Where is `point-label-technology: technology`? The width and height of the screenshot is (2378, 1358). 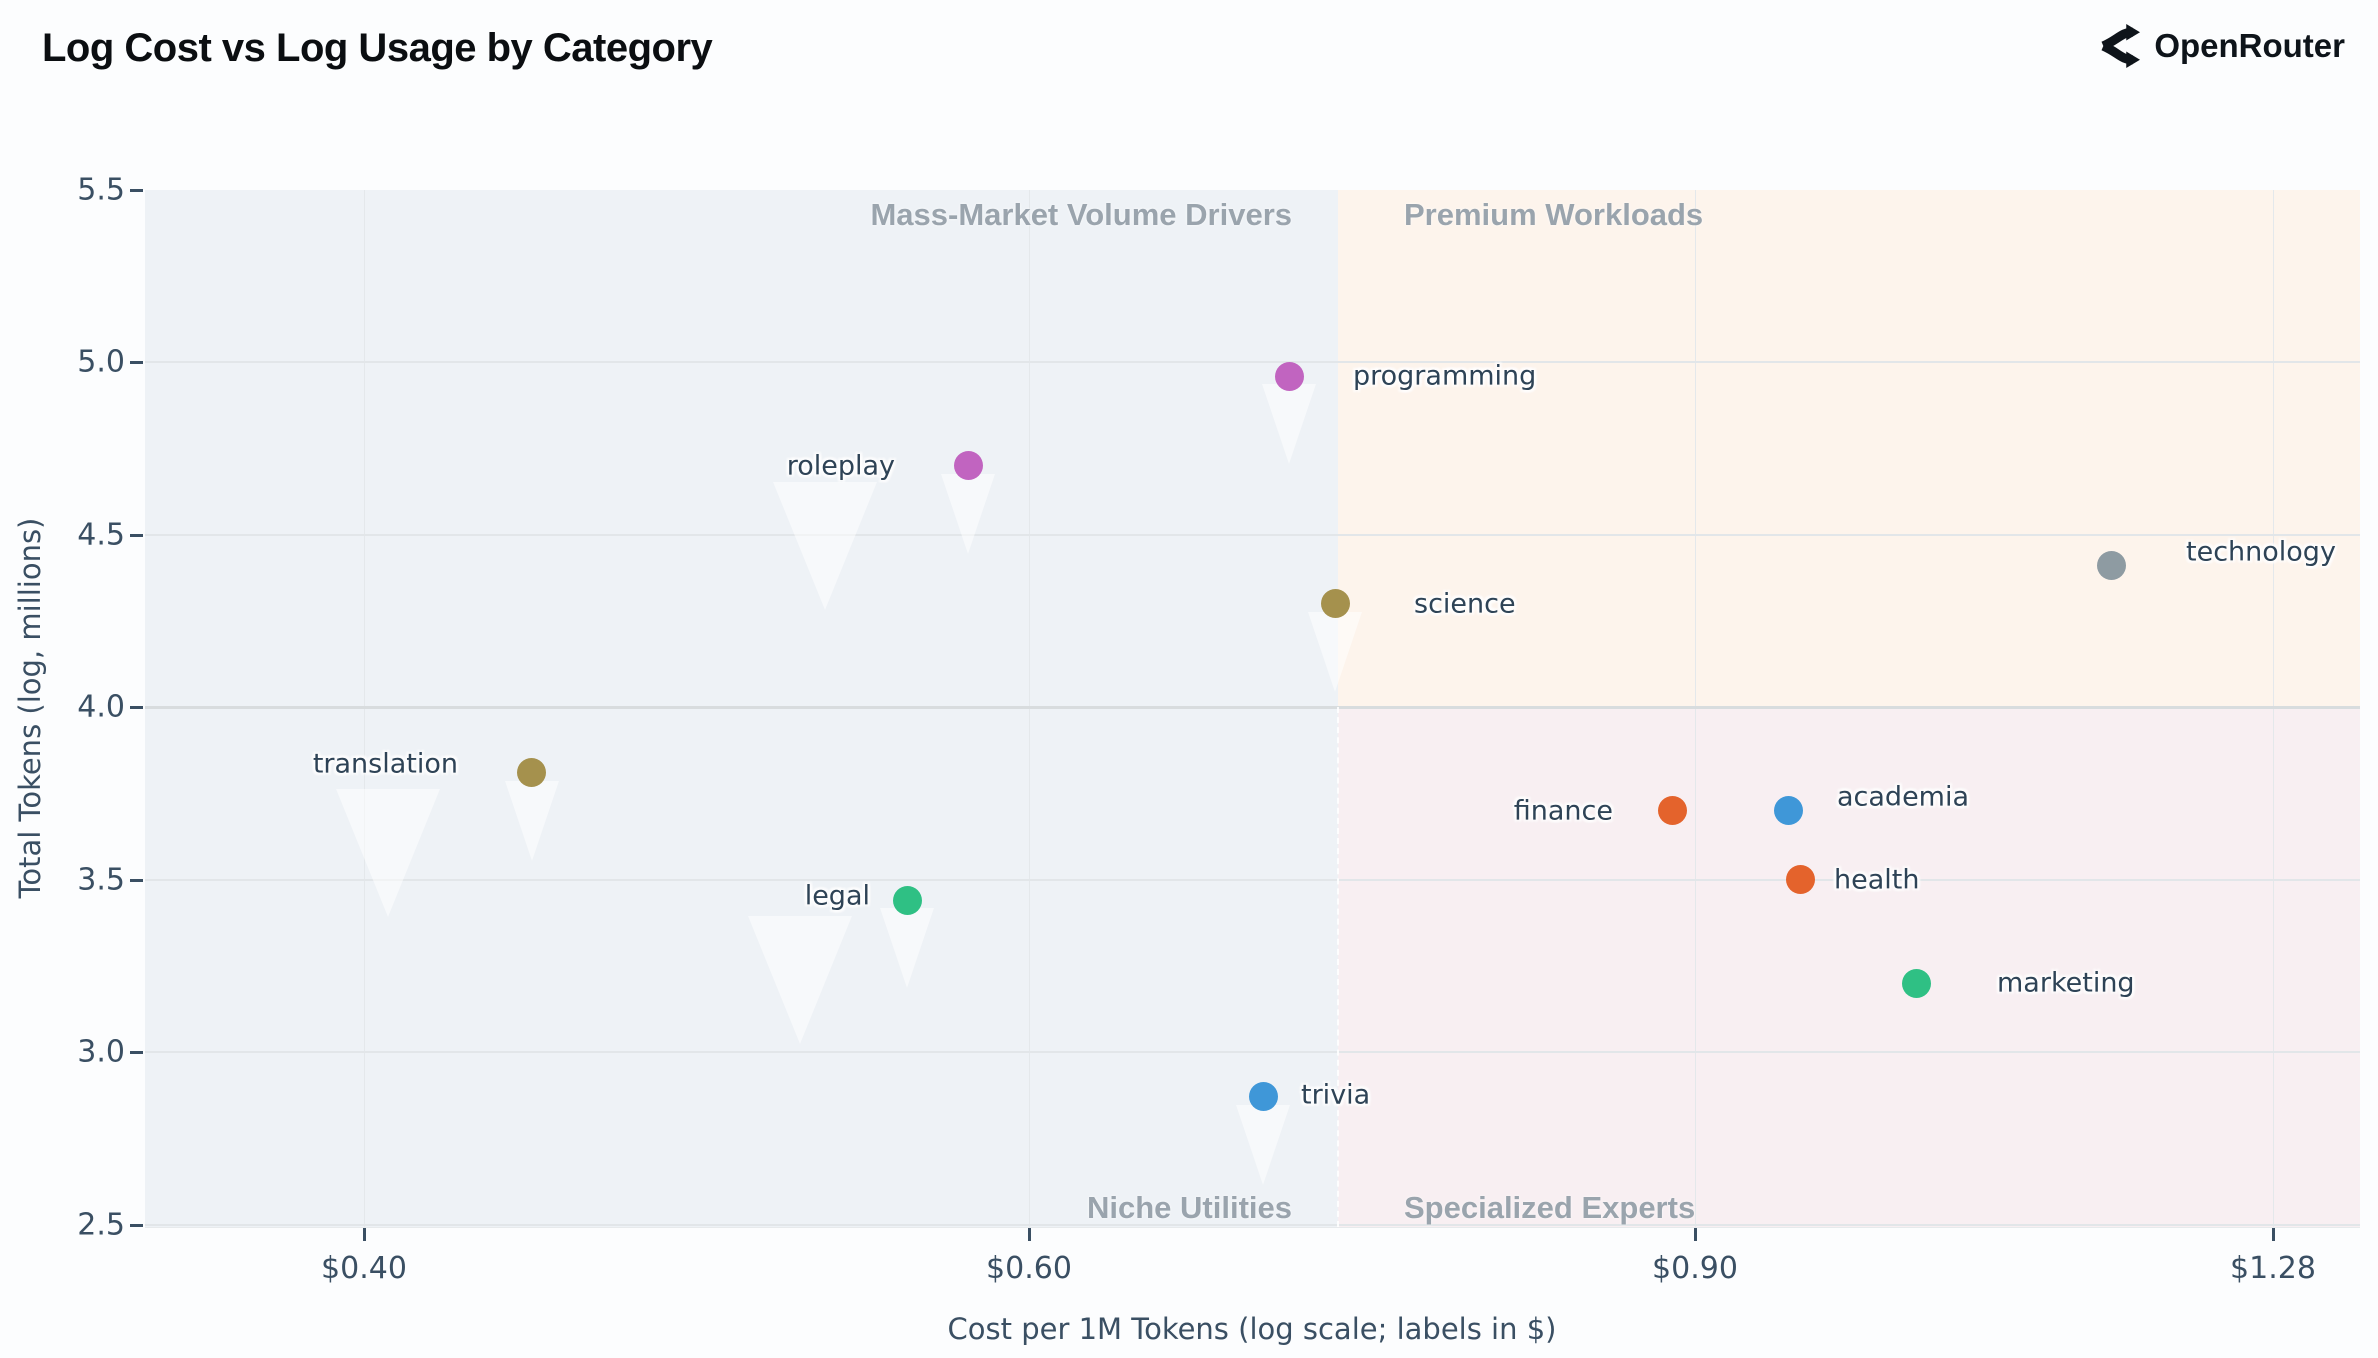 point-label-technology: technology is located at coordinates (2261, 552).